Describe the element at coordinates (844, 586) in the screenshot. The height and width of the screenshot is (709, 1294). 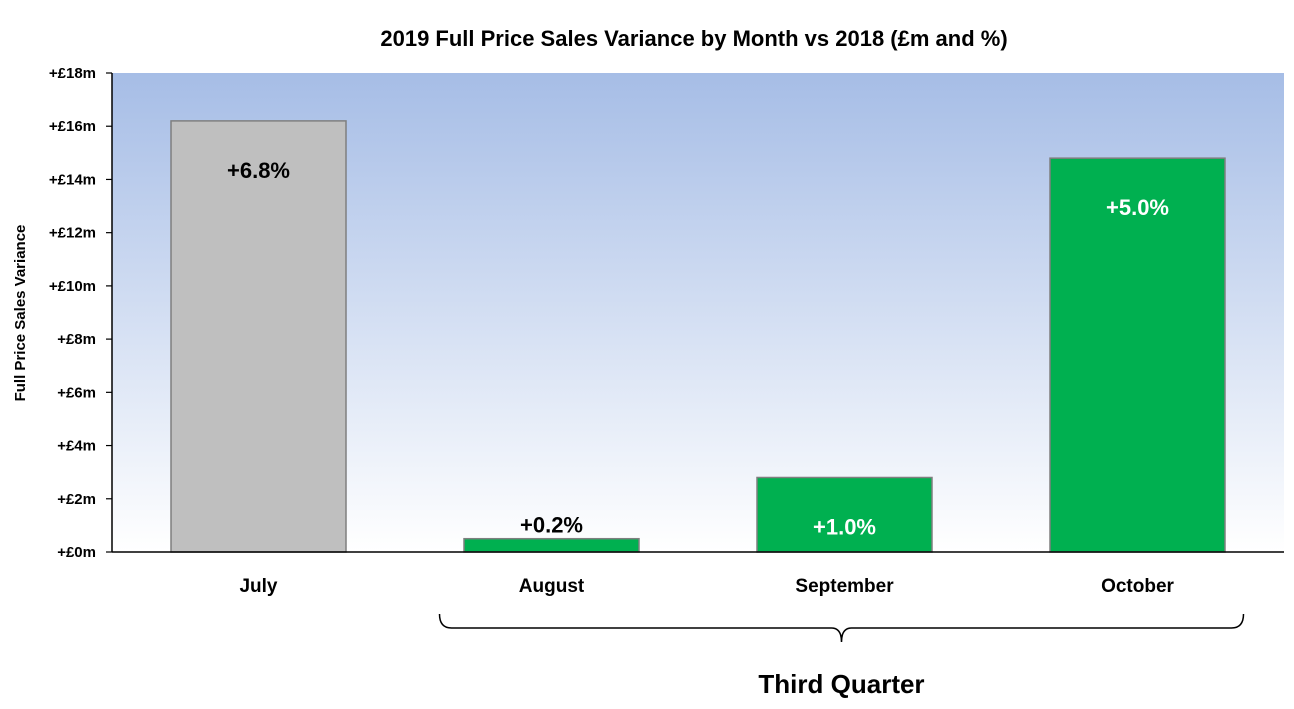
I see `x-tick-label-september: September` at that location.